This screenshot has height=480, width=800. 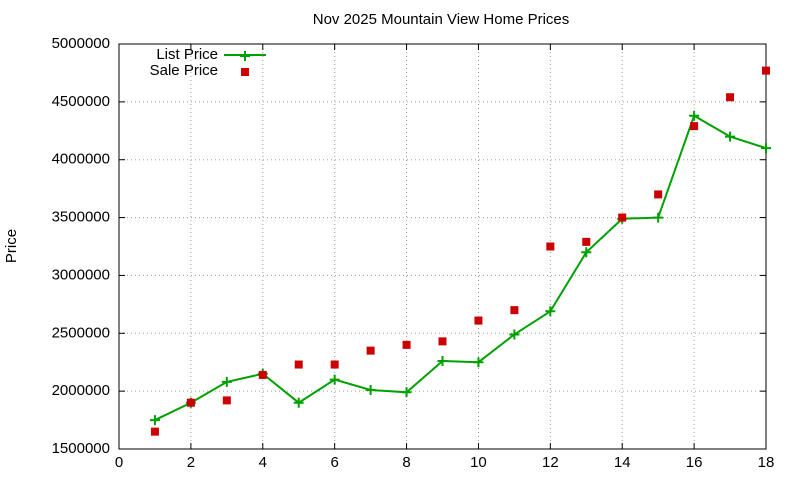 What do you see at coordinates (184, 70) in the screenshot?
I see `legend-label: Sale Price` at bounding box center [184, 70].